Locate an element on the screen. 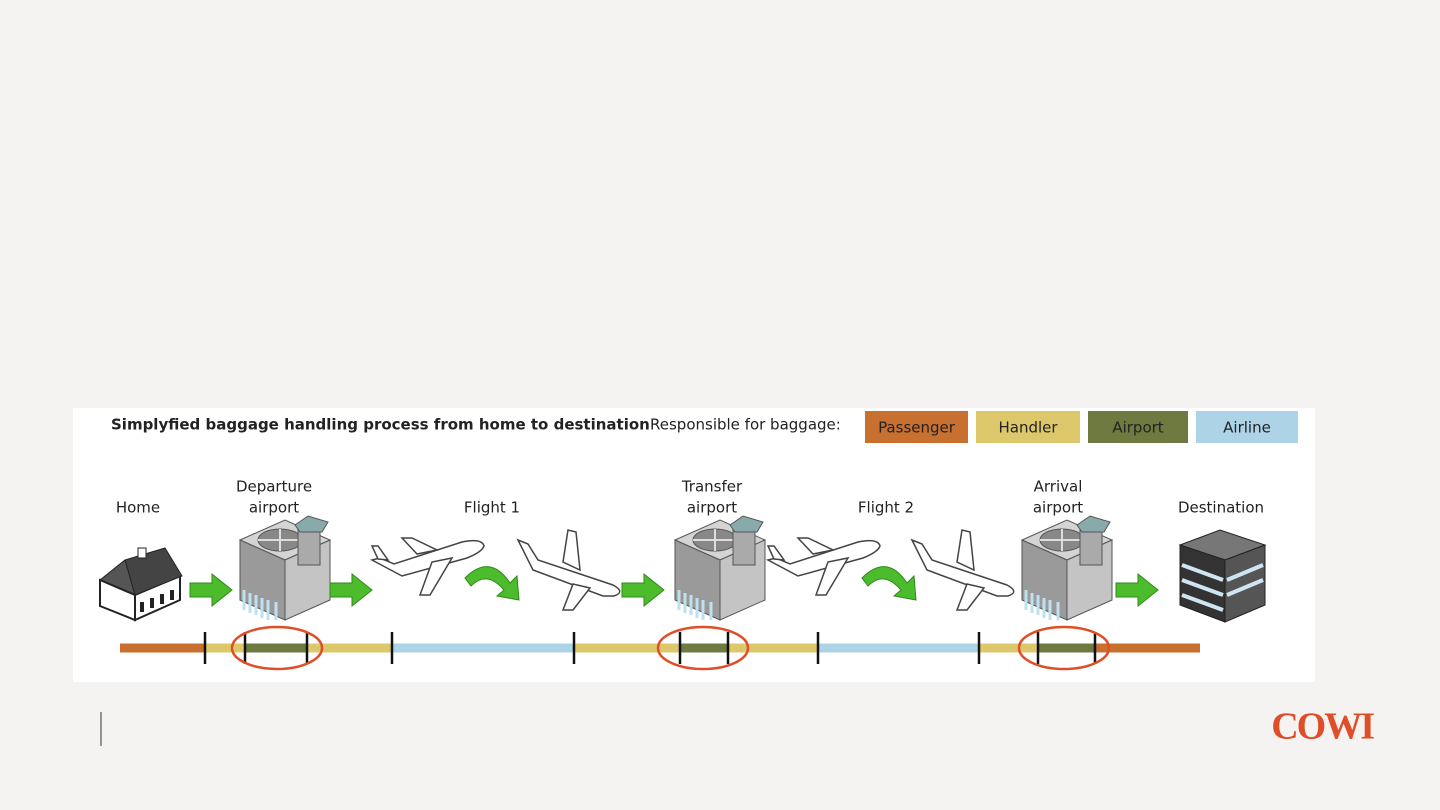 The height and width of the screenshot is (810, 1440). stage-label: Destination is located at coordinates (1221, 508).